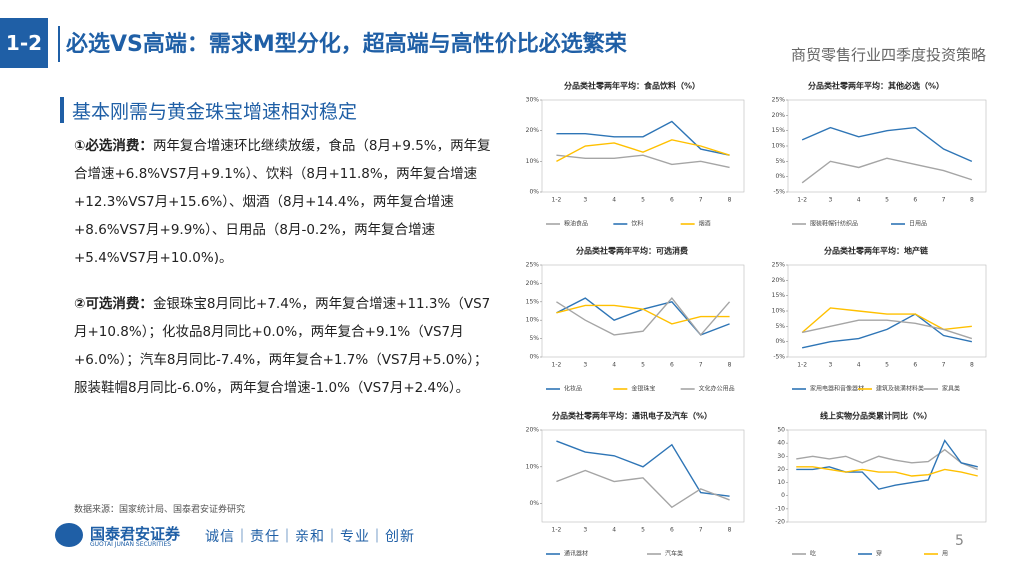 The height and width of the screenshot is (576, 1024). Describe the element at coordinates (876, 416) in the screenshot. I see `chart-title: 线上实物分品类累计同比（%）` at that location.